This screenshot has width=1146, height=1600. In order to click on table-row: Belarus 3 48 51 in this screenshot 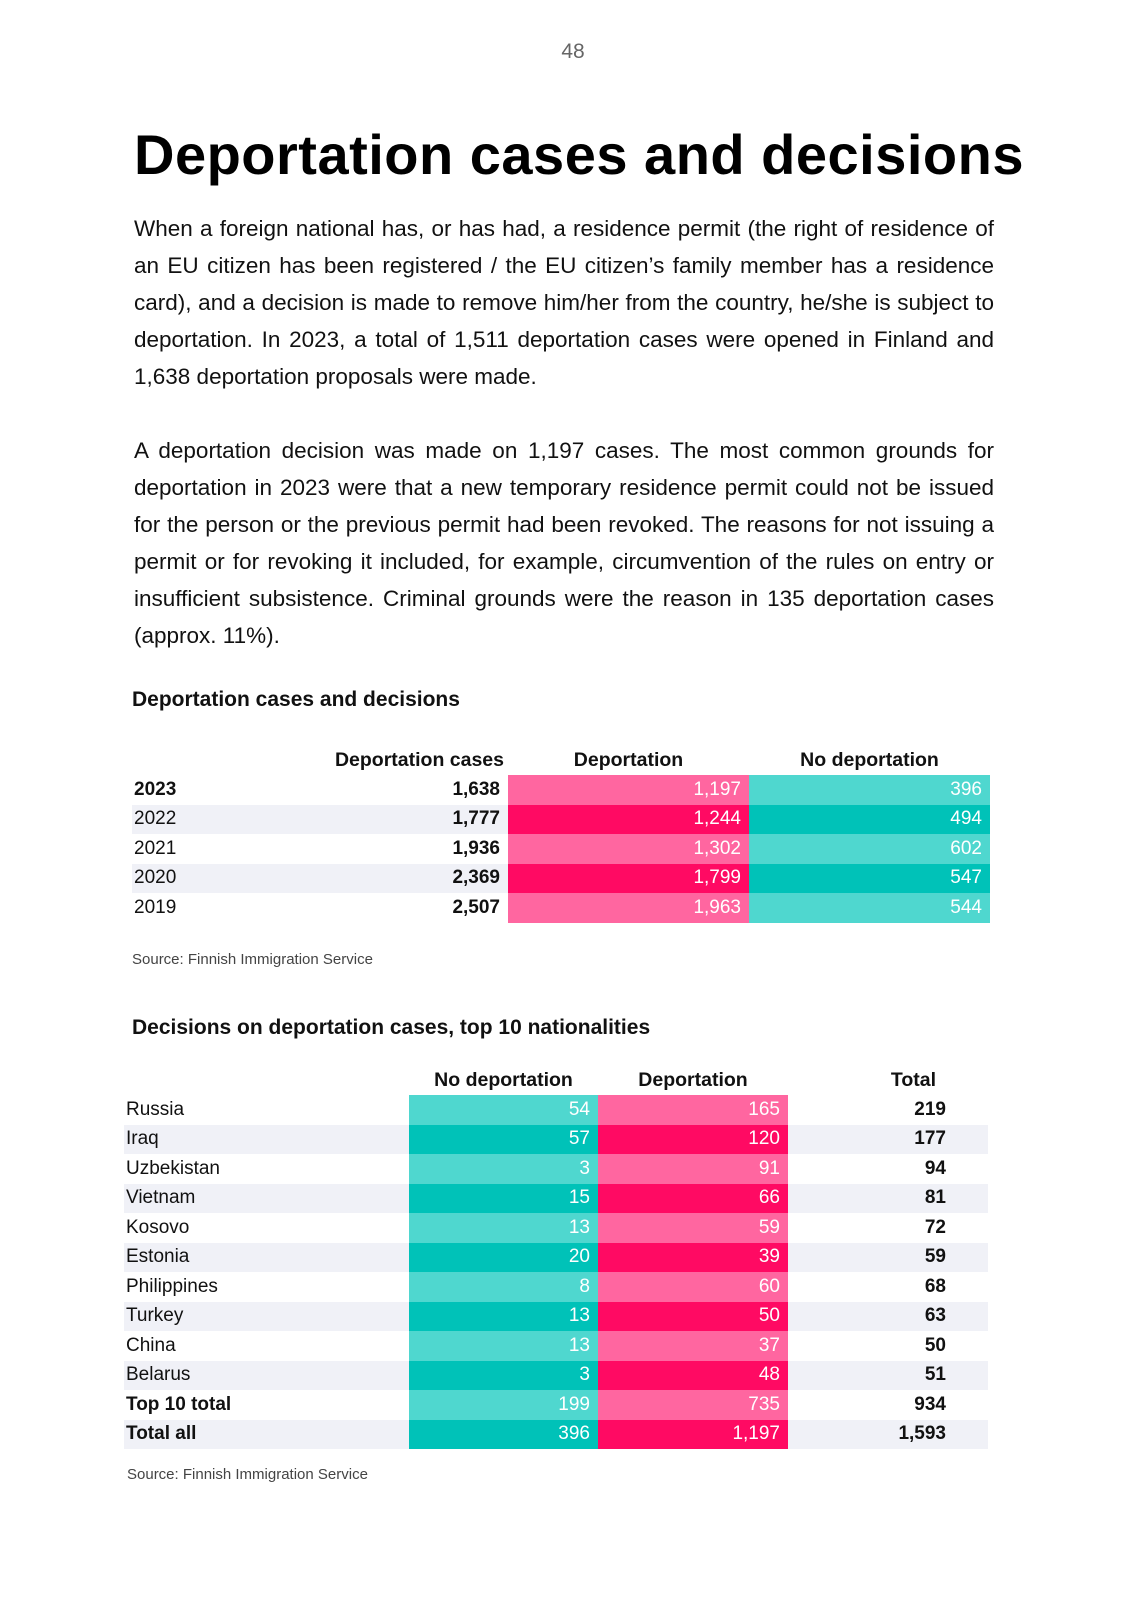, I will do `click(556, 1375)`.